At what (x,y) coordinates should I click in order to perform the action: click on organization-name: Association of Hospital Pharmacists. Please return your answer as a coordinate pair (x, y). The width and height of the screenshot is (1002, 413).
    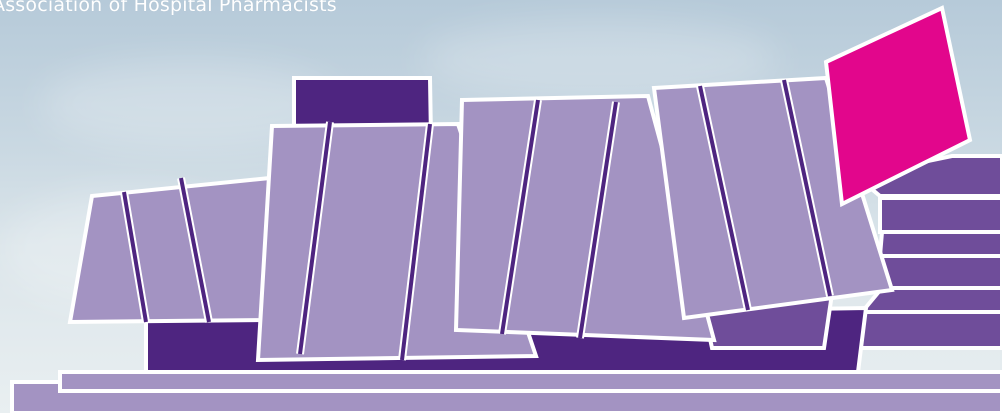
    Looking at the image, I should click on (168, 8).